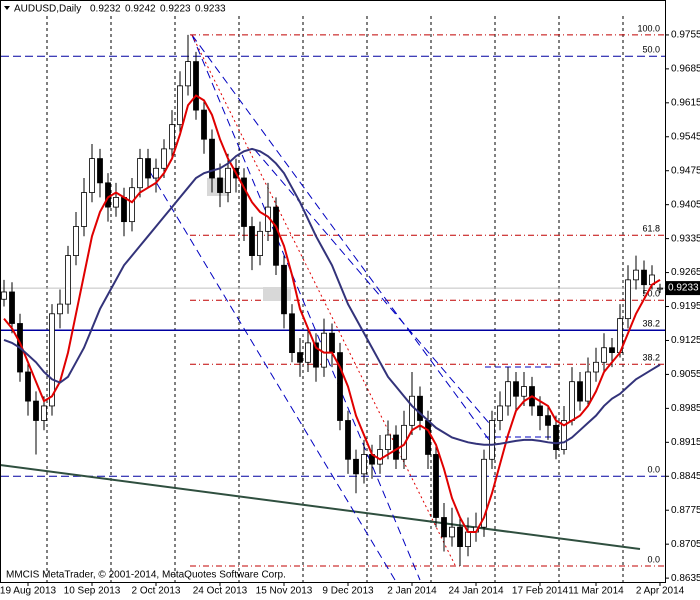 This screenshot has height=600, width=700. I want to click on x-tick-label: 2 Jan 2014, so click(412, 591).